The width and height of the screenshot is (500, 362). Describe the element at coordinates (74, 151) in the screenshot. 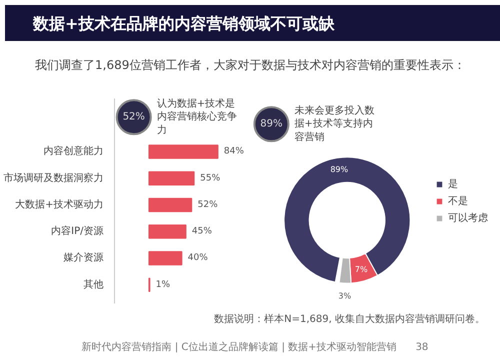

I see `y-tick-label: 内容创意能力` at that location.